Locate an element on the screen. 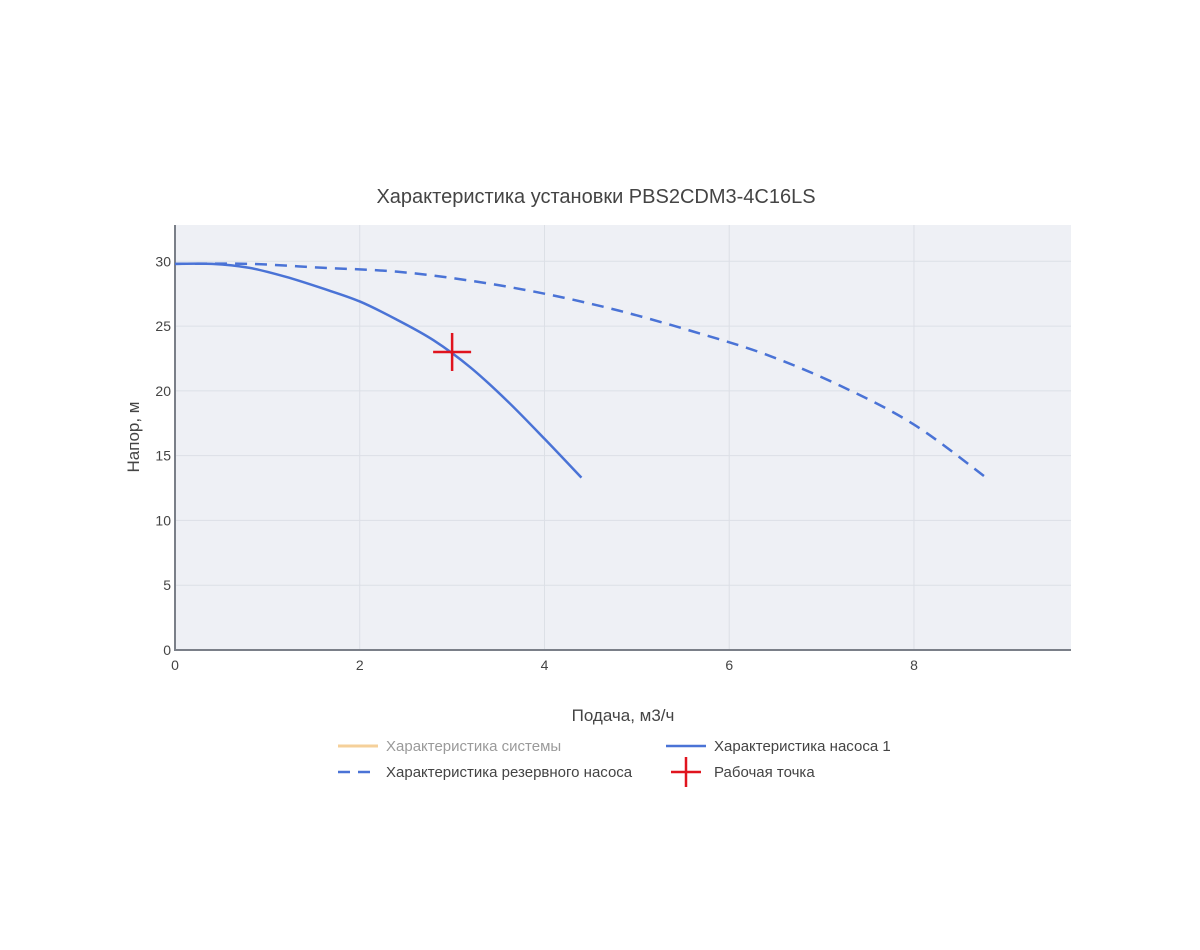 Image resolution: width=1200 pixels, height=950 pixels. x-tick-label: 8 is located at coordinates (914, 665).